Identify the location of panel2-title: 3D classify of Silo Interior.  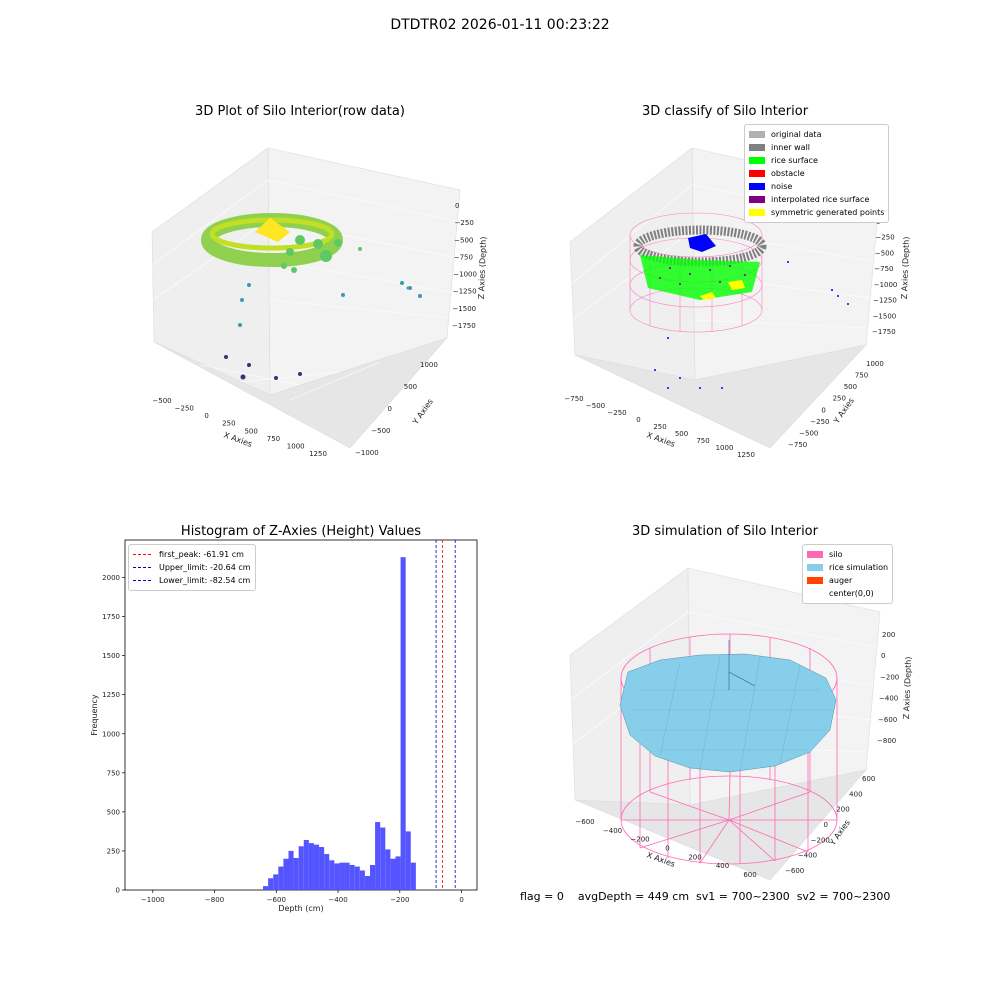
(725, 111).